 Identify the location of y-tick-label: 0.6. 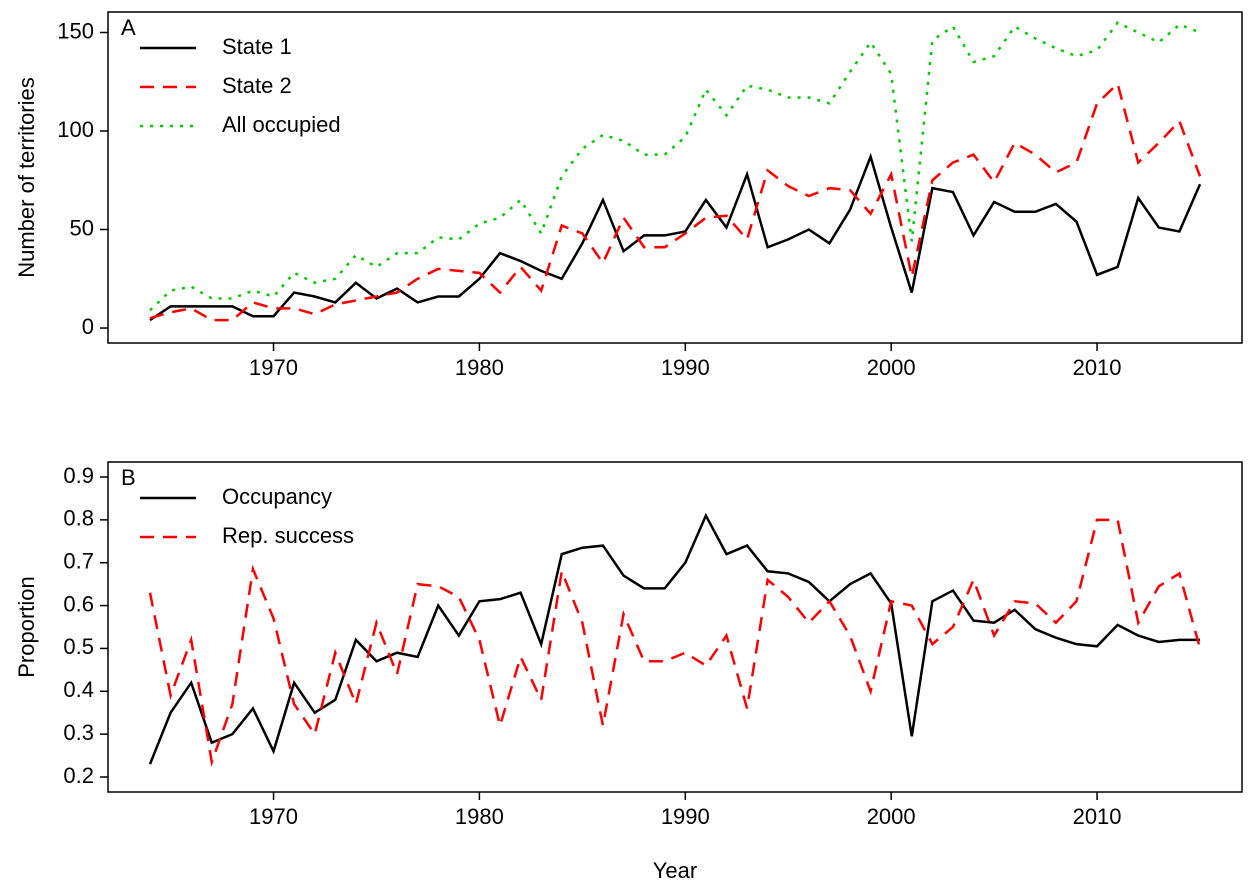
(78, 603).